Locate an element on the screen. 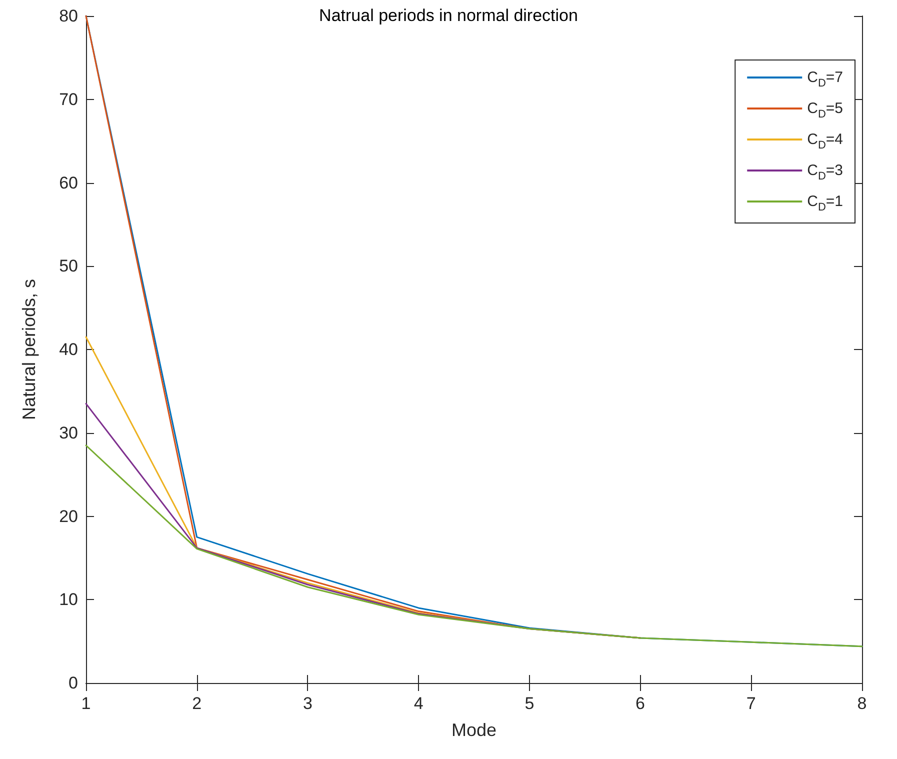 The image size is (897, 759). x-tick-label: 5 is located at coordinates (529, 703).